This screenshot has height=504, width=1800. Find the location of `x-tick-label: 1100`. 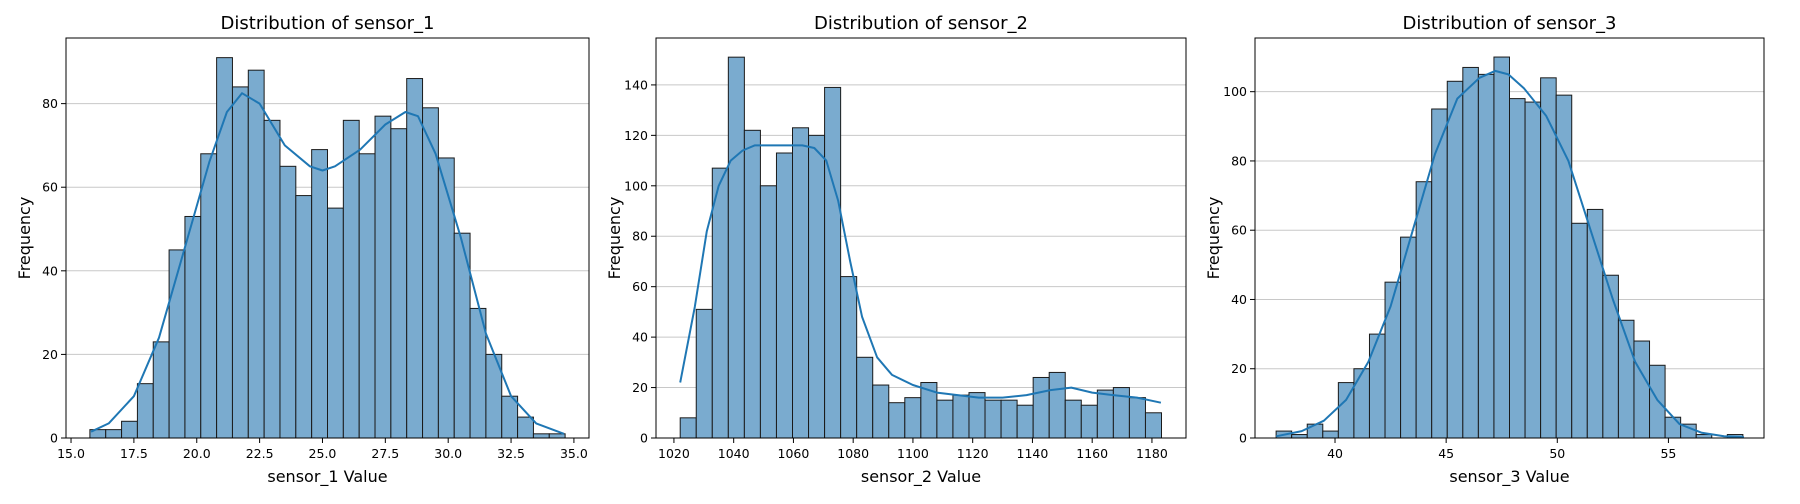

x-tick-label: 1100 is located at coordinates (913, 453).